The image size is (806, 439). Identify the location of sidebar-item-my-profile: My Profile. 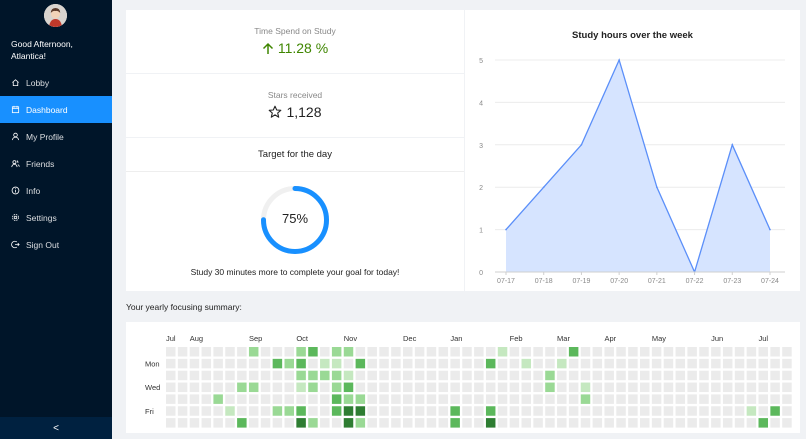
(56, 136).